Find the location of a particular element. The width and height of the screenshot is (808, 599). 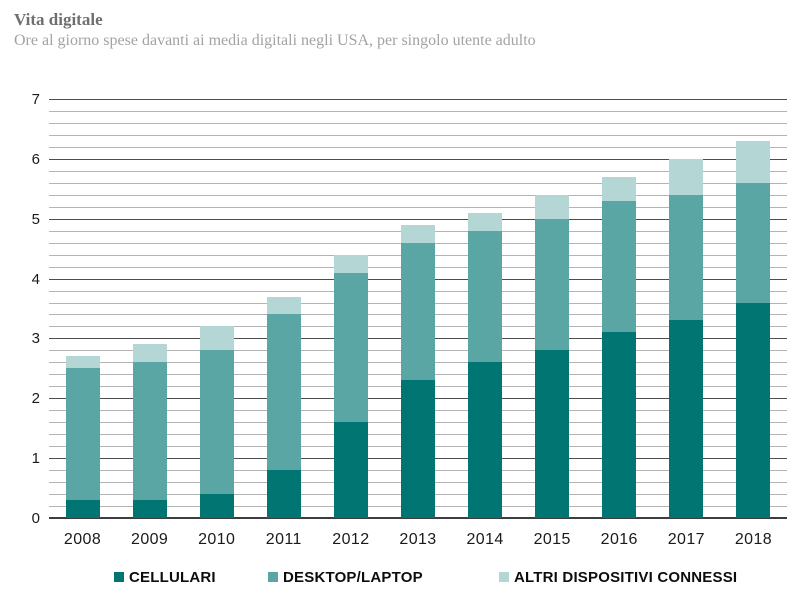

x-tick-label: 2013 is located at coordinates (418, 539).